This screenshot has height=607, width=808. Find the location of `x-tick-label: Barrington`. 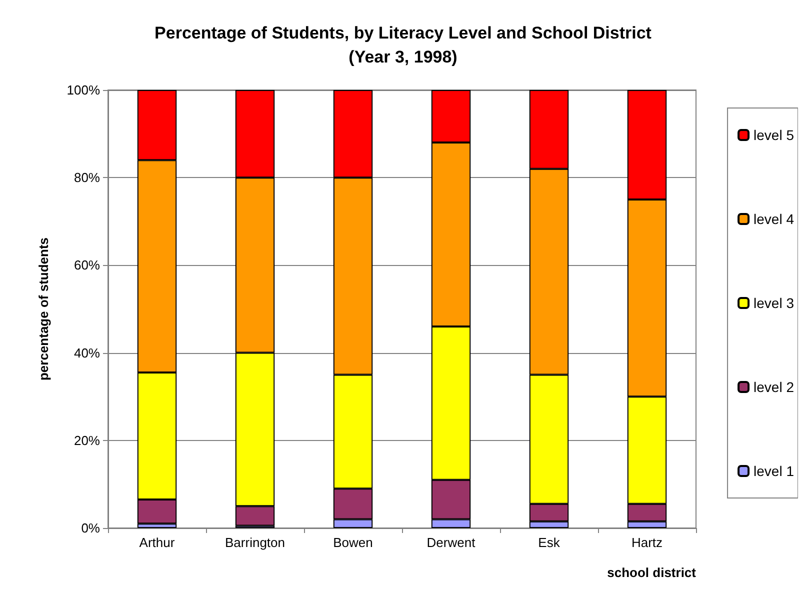

x-tick-label: Barrington is located at coordinates (255, 542).